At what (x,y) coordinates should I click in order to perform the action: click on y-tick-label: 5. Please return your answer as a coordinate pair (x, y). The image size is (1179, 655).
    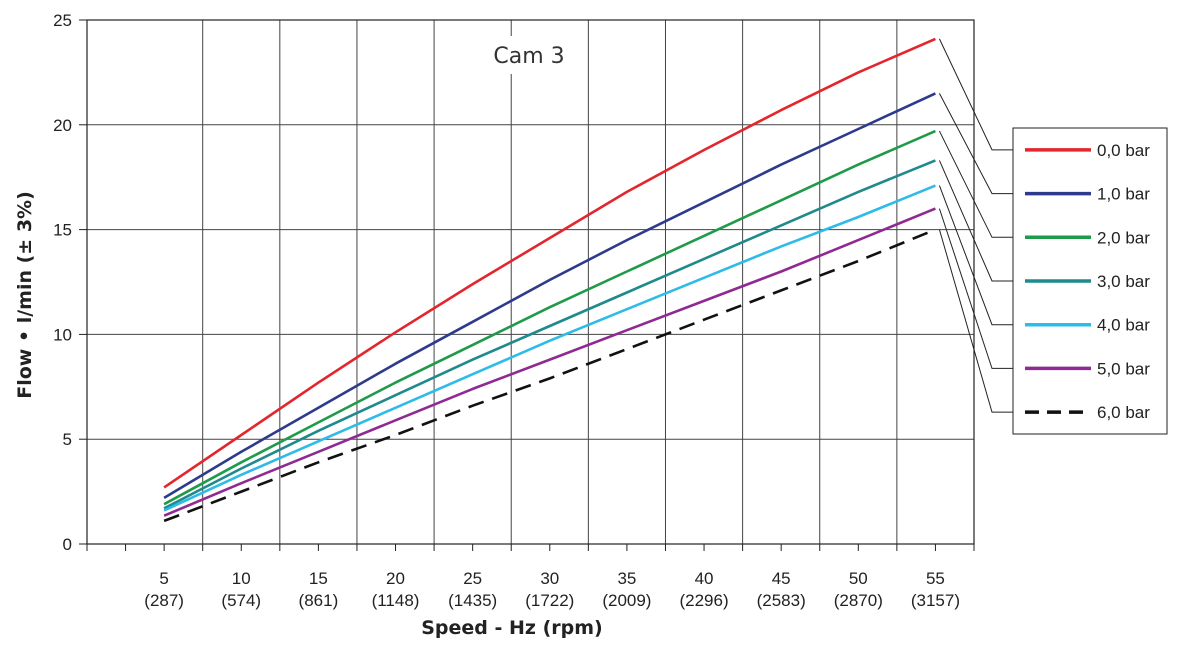
    Looking at the image, I should click on (67, 439).